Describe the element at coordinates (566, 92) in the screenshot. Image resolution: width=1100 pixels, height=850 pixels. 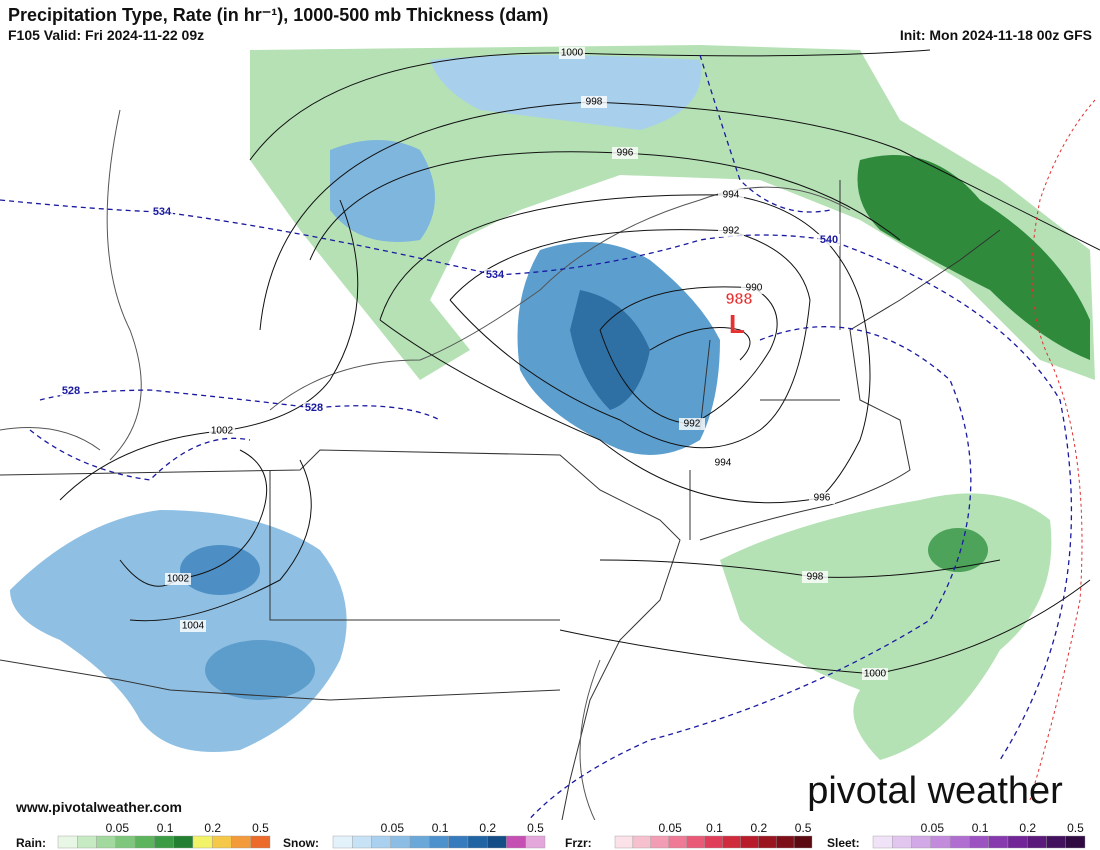
I see `snow-area` at that location.